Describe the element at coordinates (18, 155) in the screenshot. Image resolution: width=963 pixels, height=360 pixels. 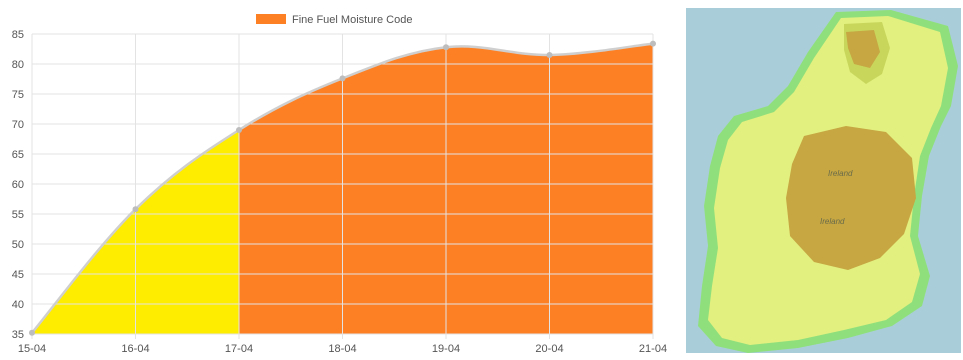
I see `y-tick-label: 65` at that location.